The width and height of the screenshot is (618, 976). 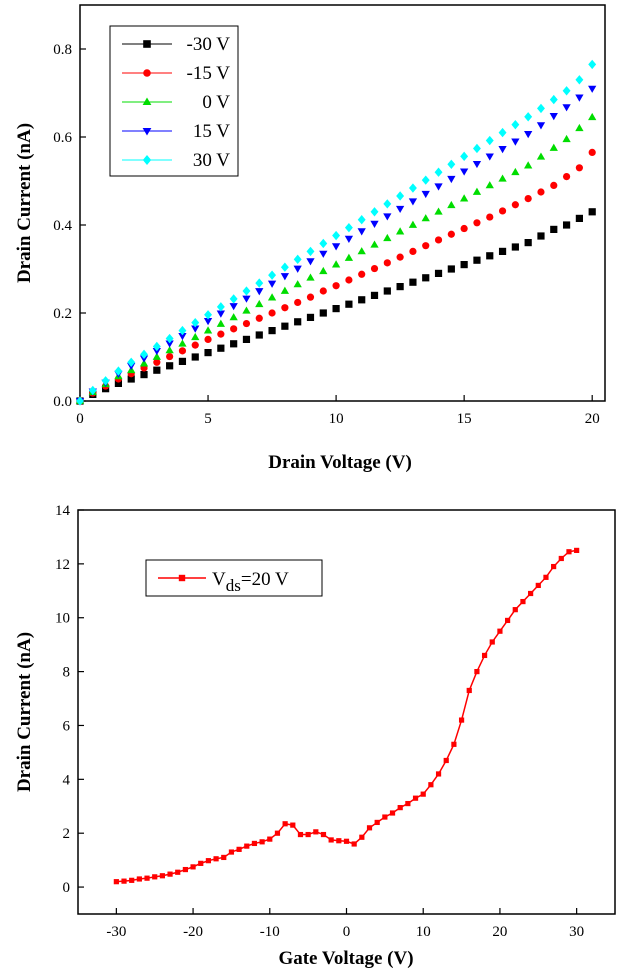 I want to click on legend-label: -15 V, so click(x=209, y=73).